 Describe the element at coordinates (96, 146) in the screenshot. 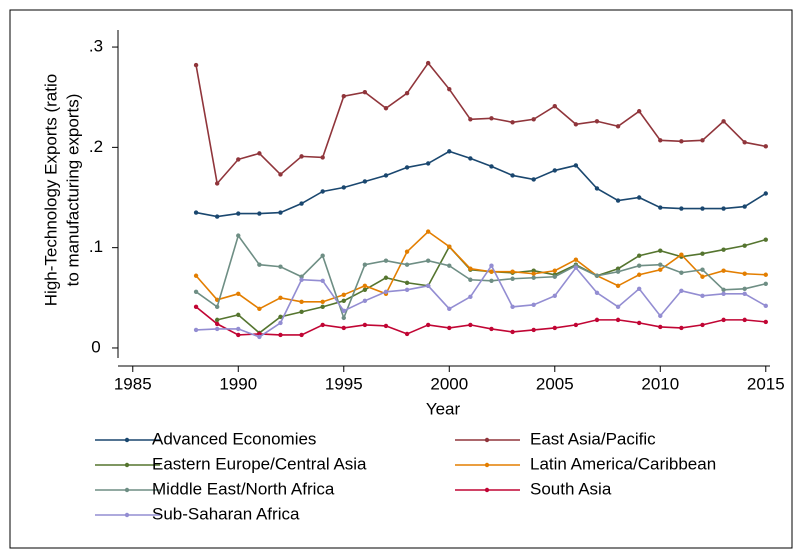

I see `y-tick-label: .2` at that location.